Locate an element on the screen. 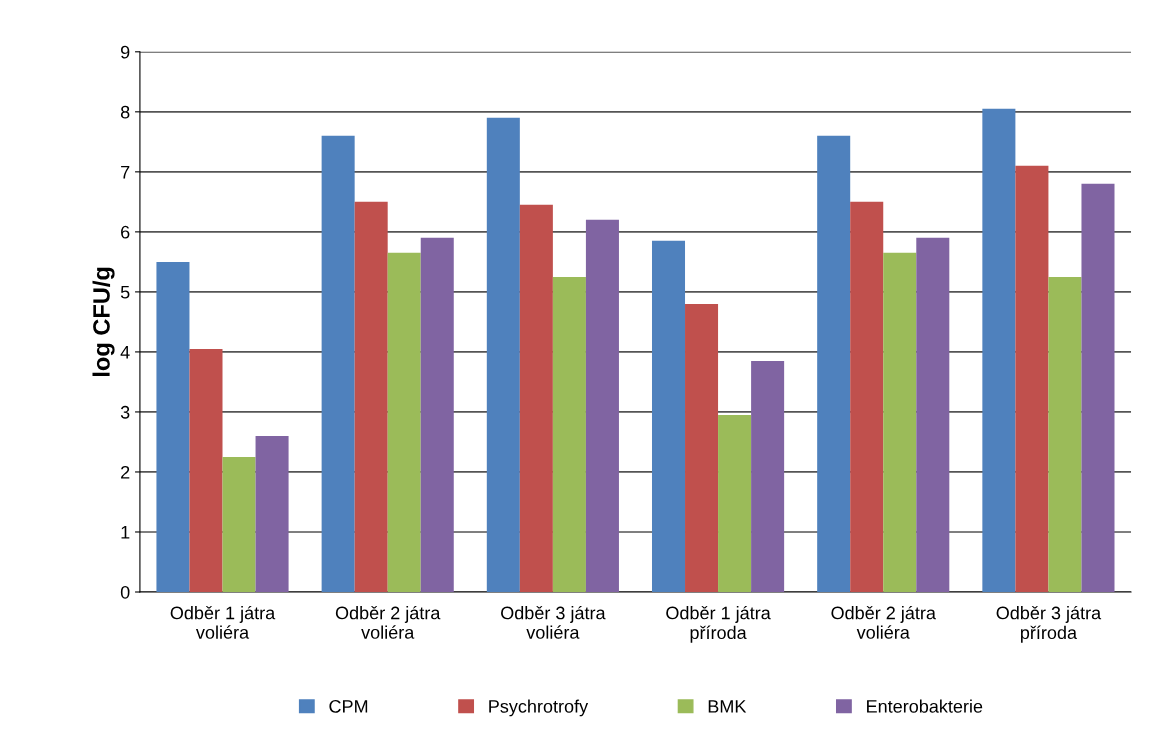  y-tick-label: 0 is located at coordinates (125, 592).